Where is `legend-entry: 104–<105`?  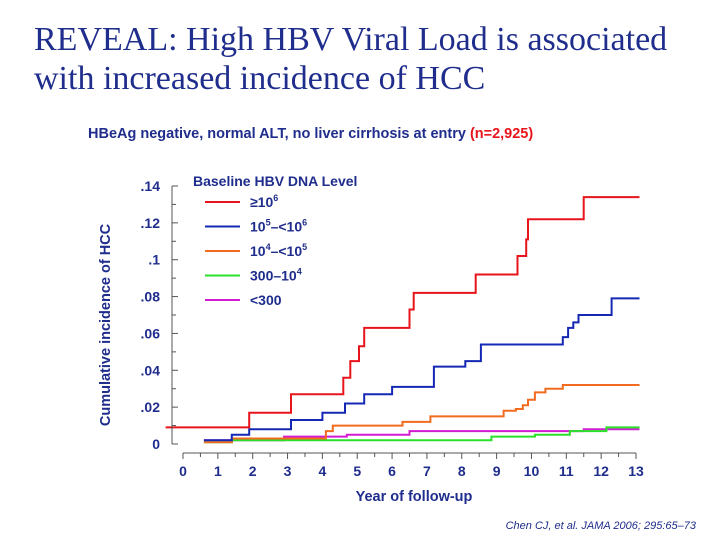 legend-entry: 104–<105 is located at coordinates (278, 250).